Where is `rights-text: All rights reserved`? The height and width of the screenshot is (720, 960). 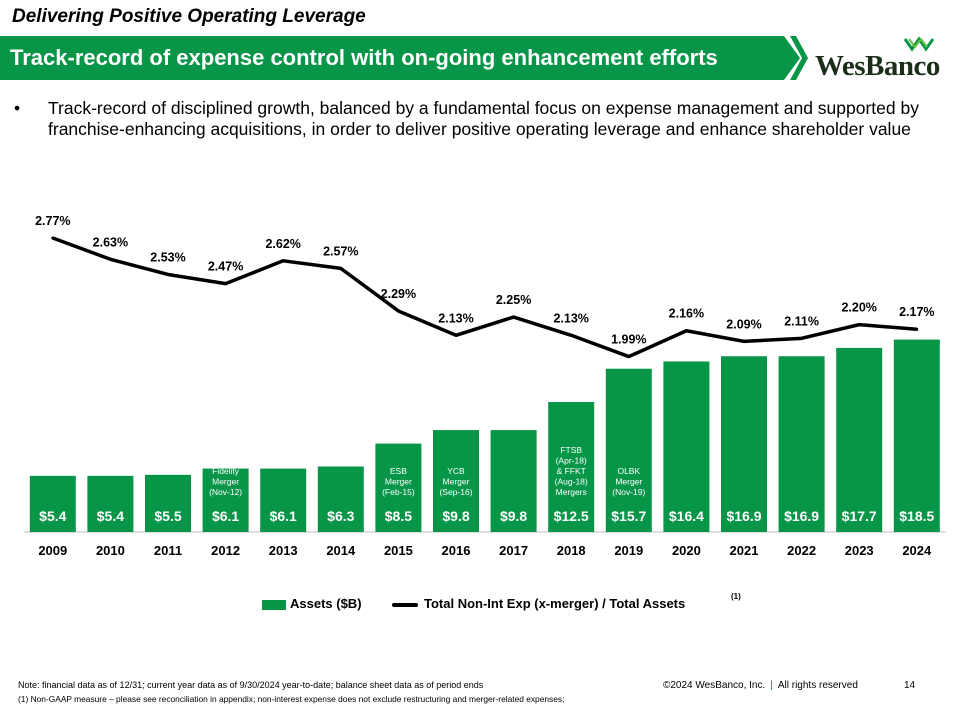 rights-text: All rights reserved is located at coordinates (817, 685).